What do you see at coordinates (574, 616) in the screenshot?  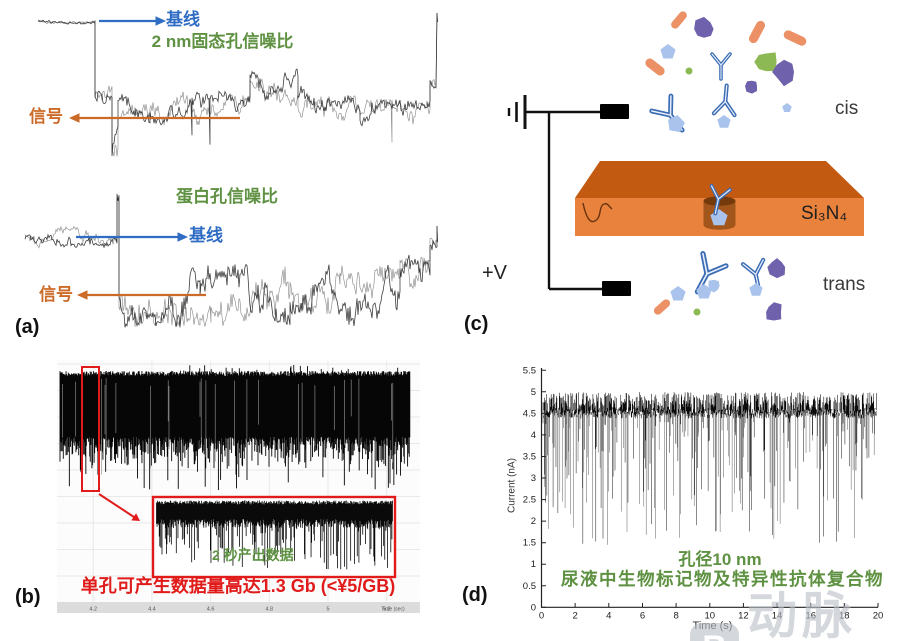 I see `panel-d-x-tick-label: 2` at bounding box center [574, 616].